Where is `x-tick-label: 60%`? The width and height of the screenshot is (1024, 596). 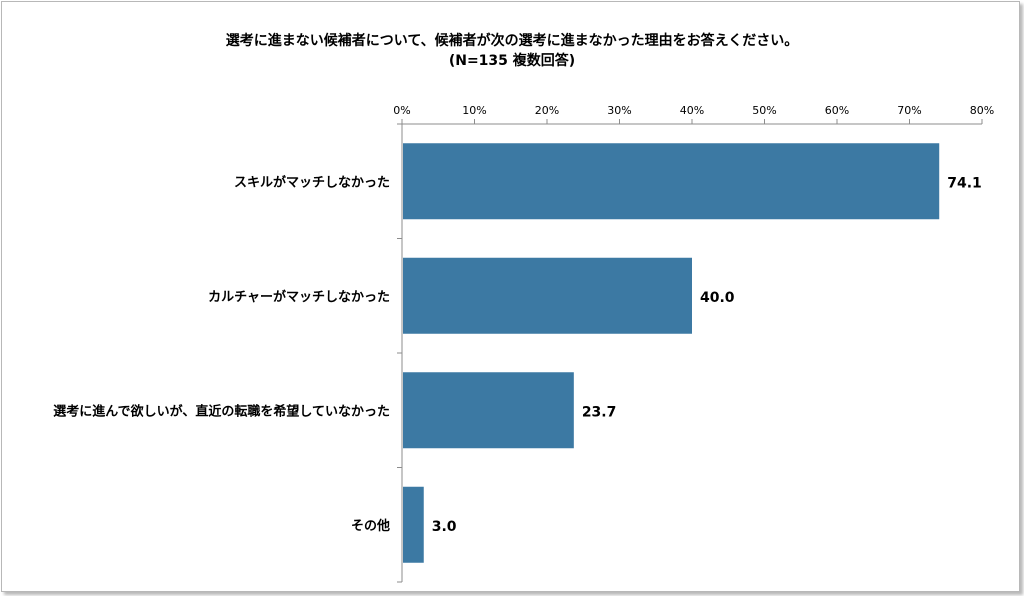
x-tick-label: 60% is located at coordinates (837, 110).